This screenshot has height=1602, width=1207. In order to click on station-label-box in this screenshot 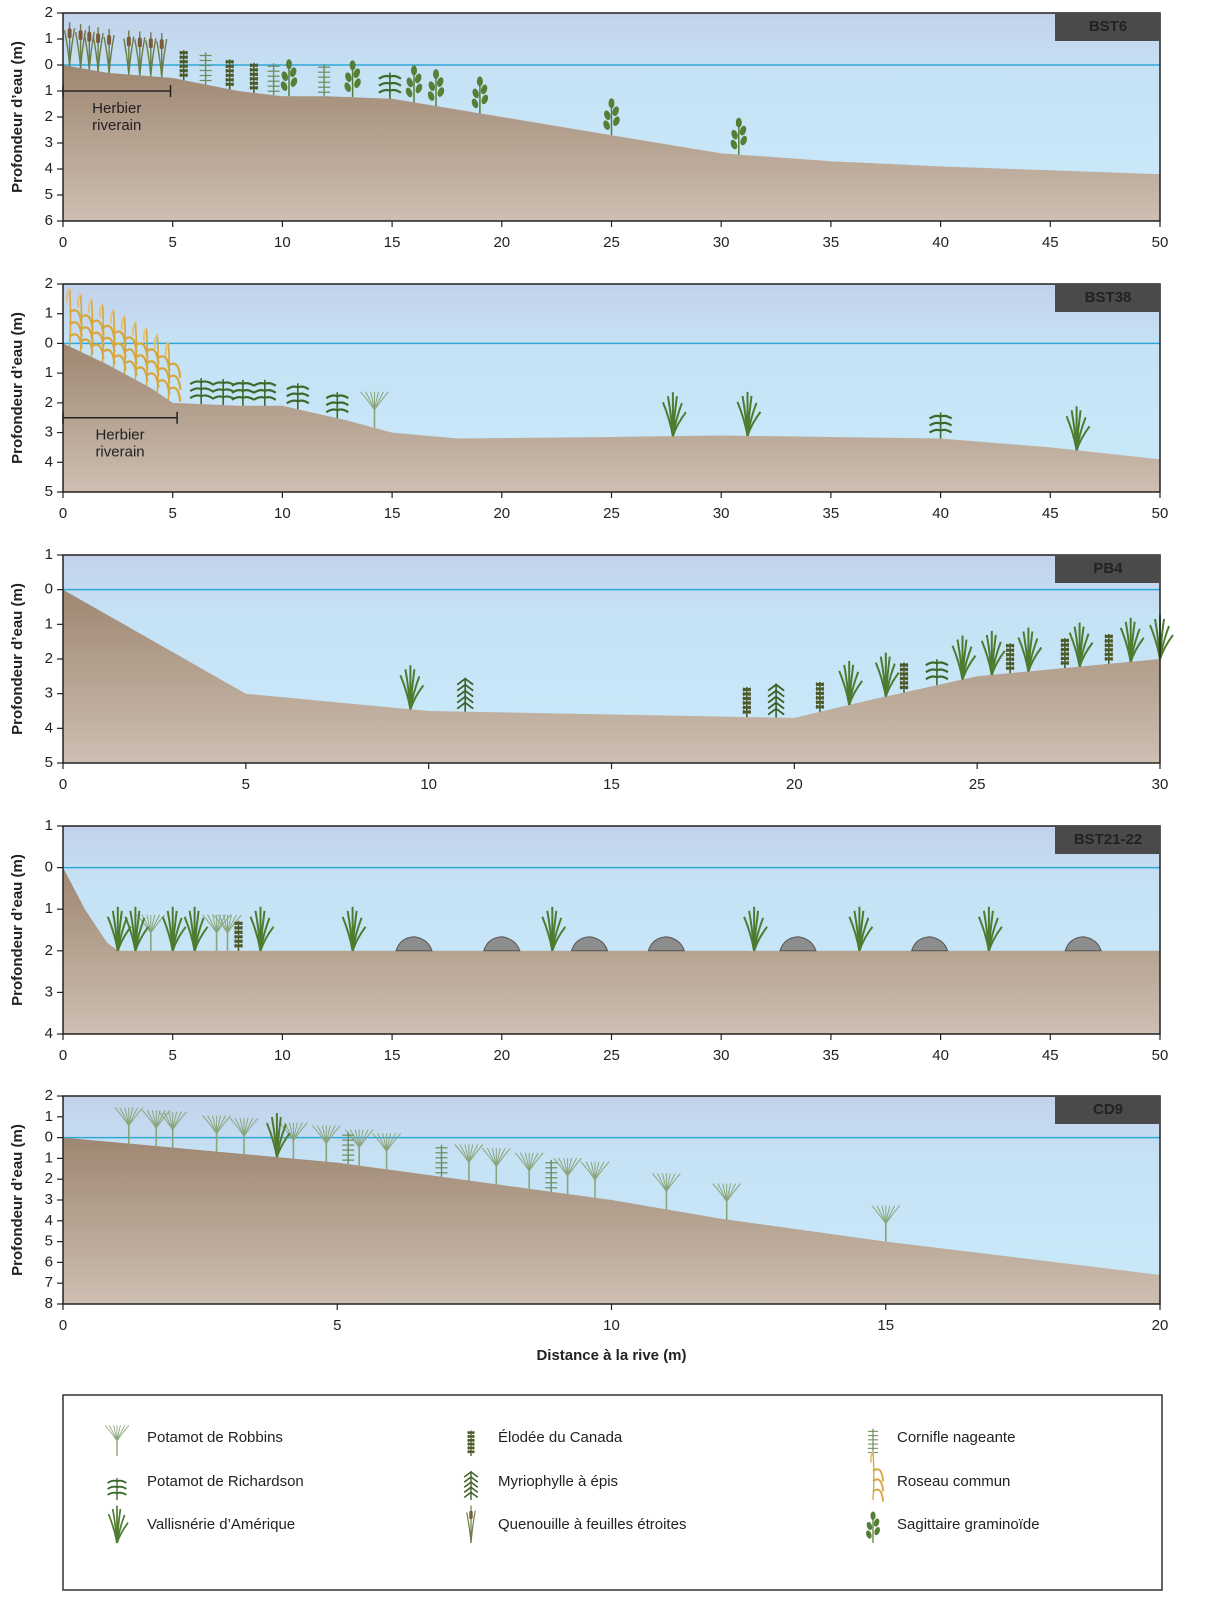, I will do `click(1107, 298)`.